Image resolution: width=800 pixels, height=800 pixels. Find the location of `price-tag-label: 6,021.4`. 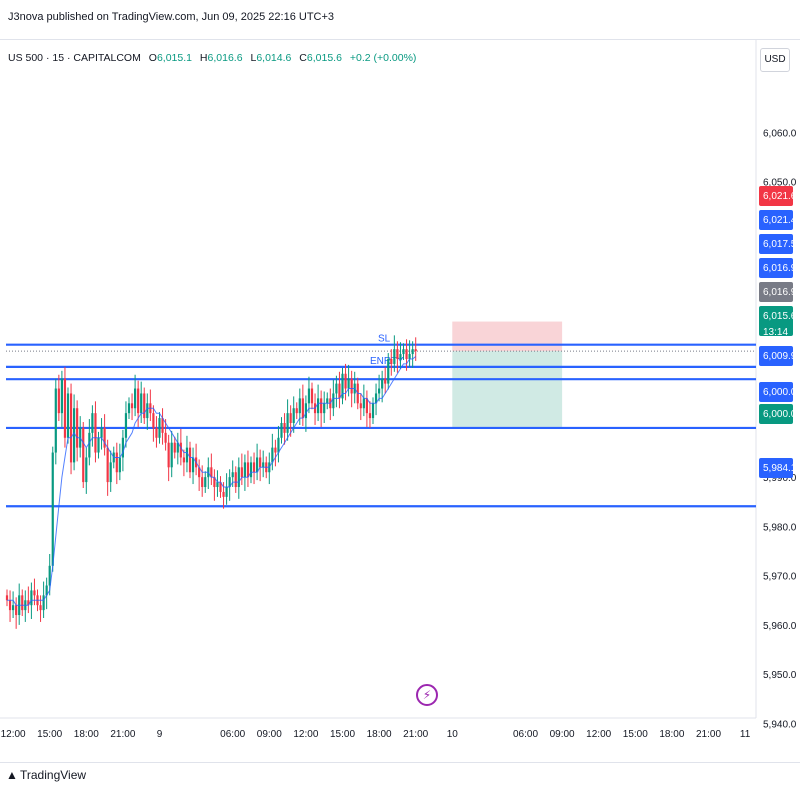

price-tag-label: 6,021.4 is located at coordinates (780, 220).